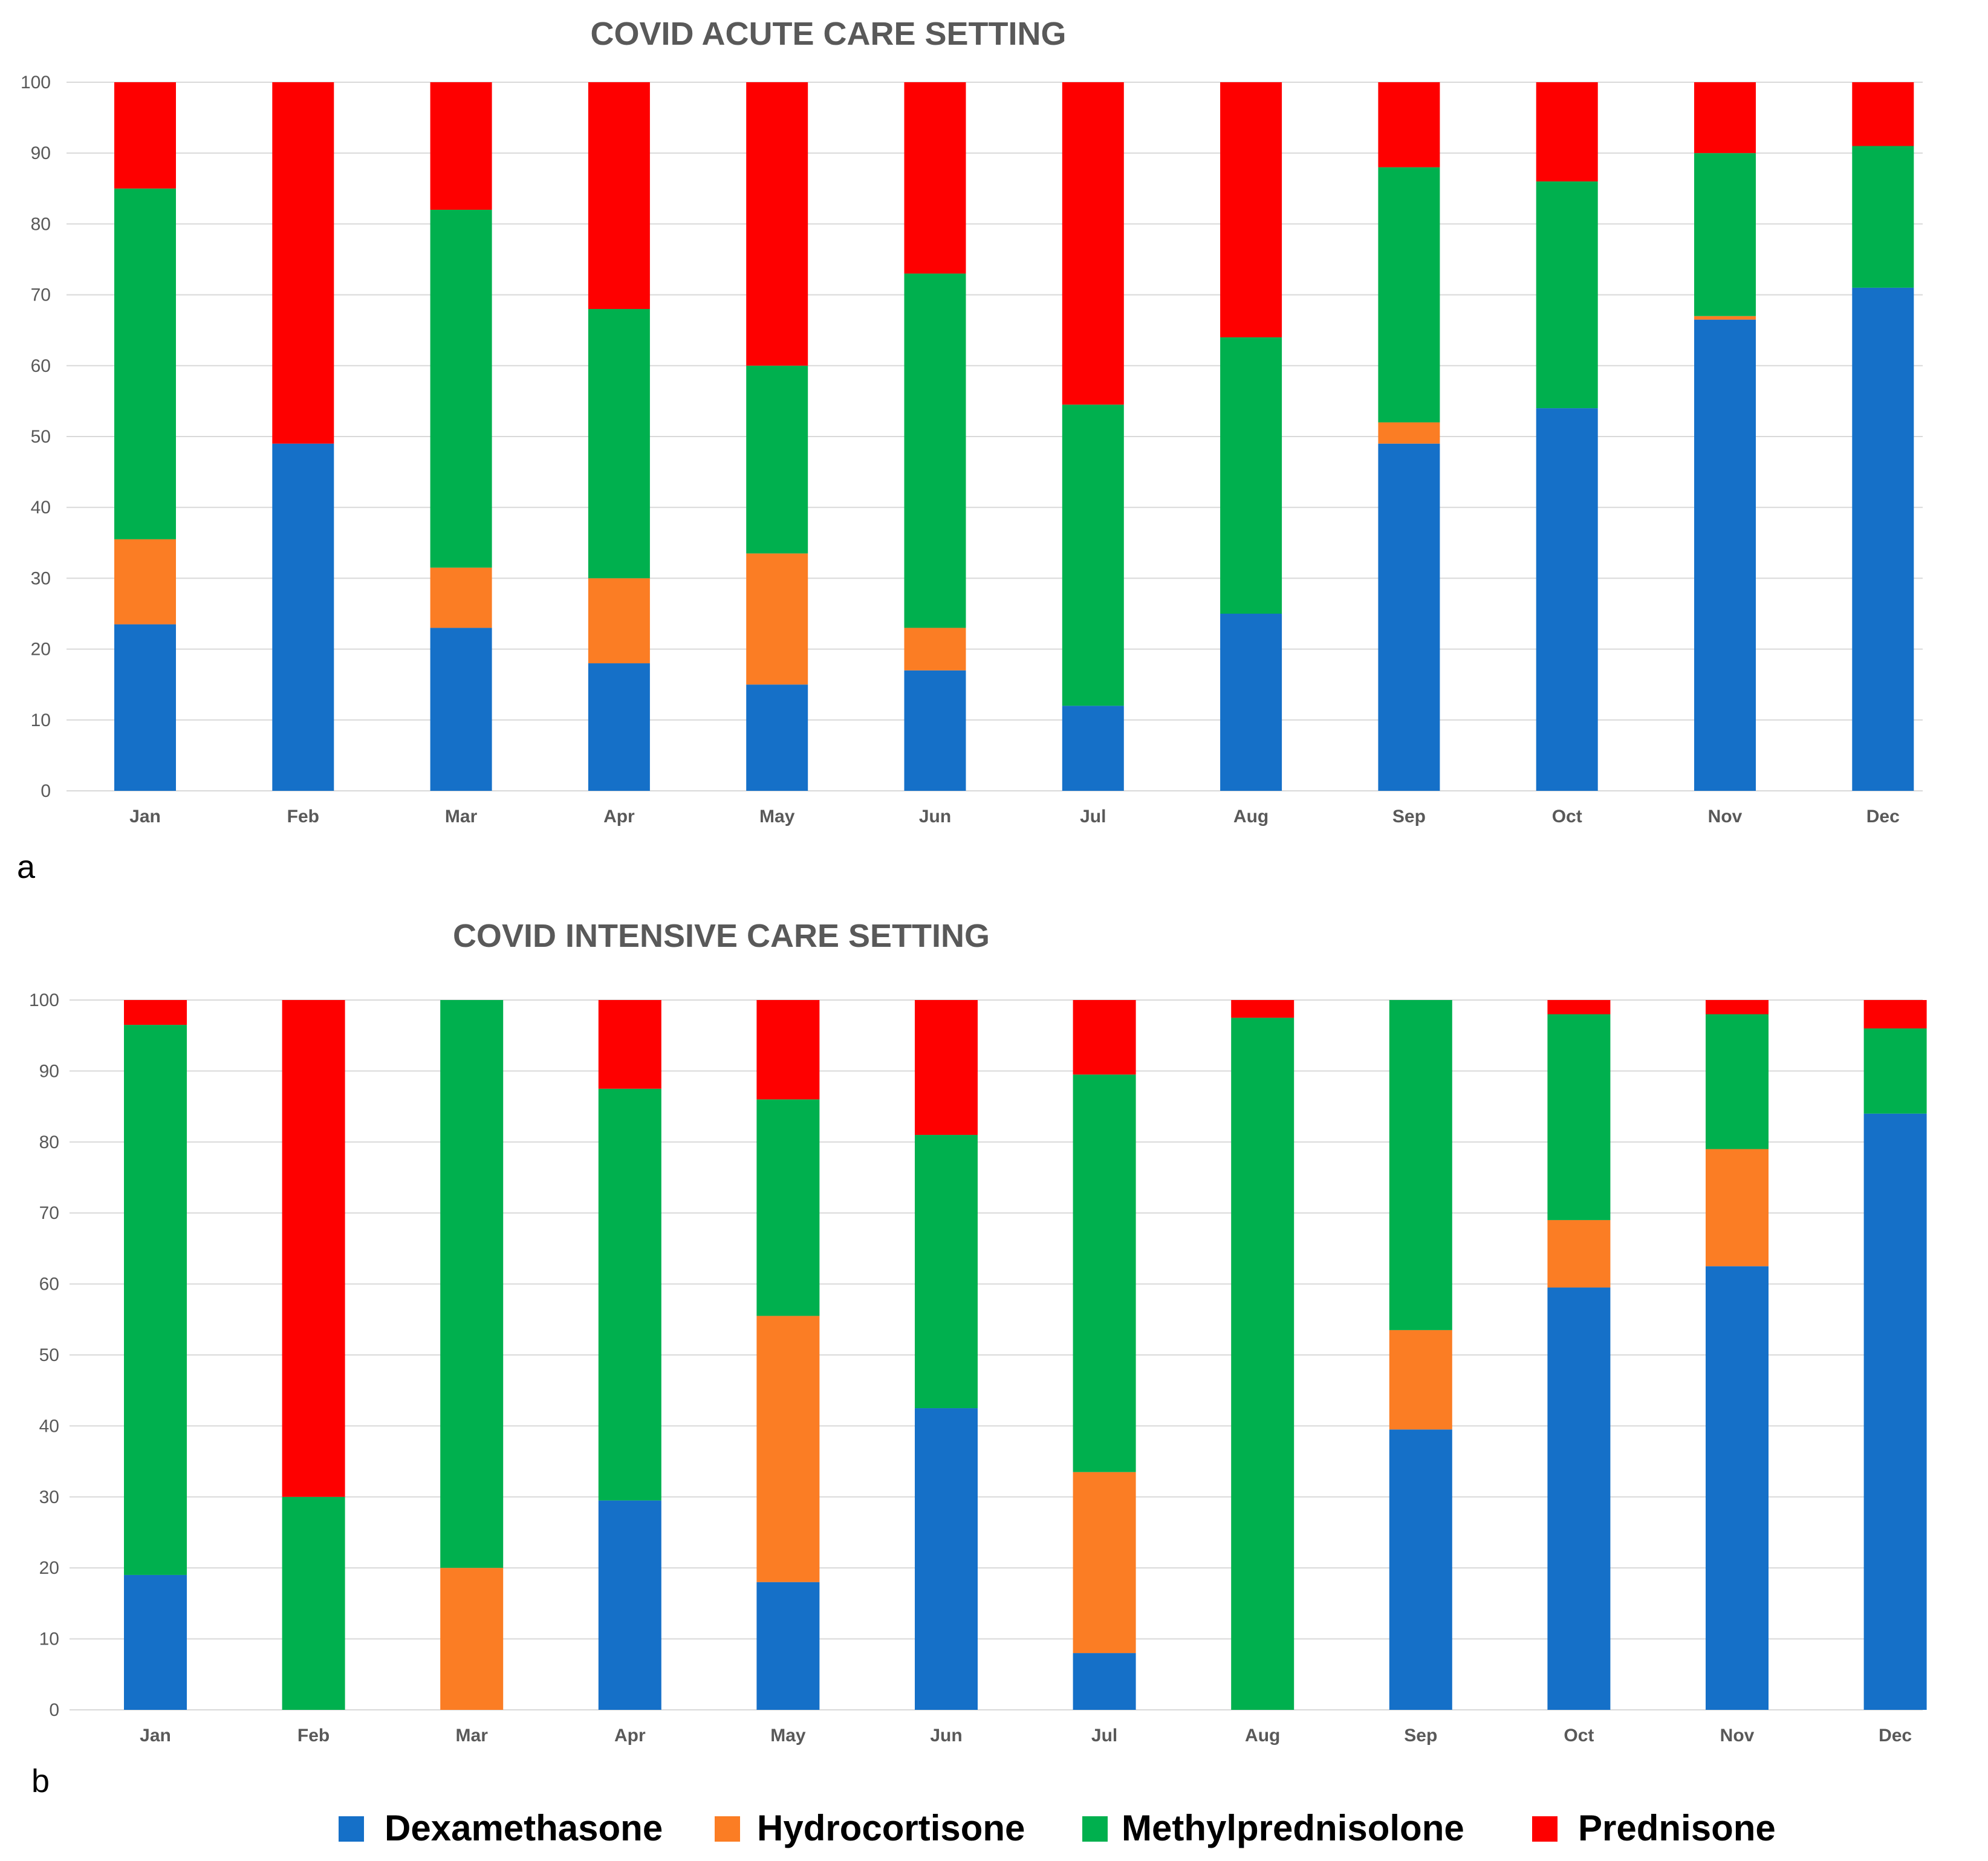  What do you see at coordinates (155, 1736) in the screenshot?
I see `x-tick-label-intensive-jan: Jan` at bounding box center [155, 1736].